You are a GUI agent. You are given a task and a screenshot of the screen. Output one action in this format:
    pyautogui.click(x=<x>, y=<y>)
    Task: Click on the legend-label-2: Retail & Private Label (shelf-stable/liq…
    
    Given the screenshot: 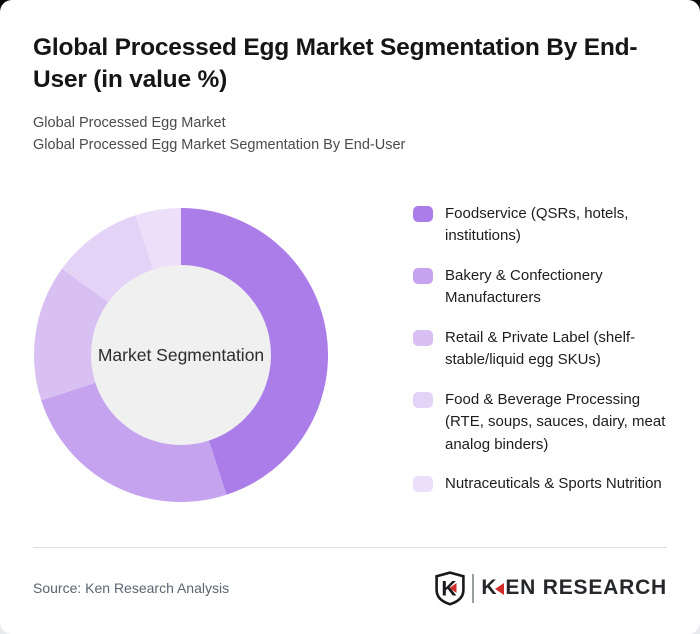 What is the action you would take?
    pyautogui.click(x=540, y=348)
    